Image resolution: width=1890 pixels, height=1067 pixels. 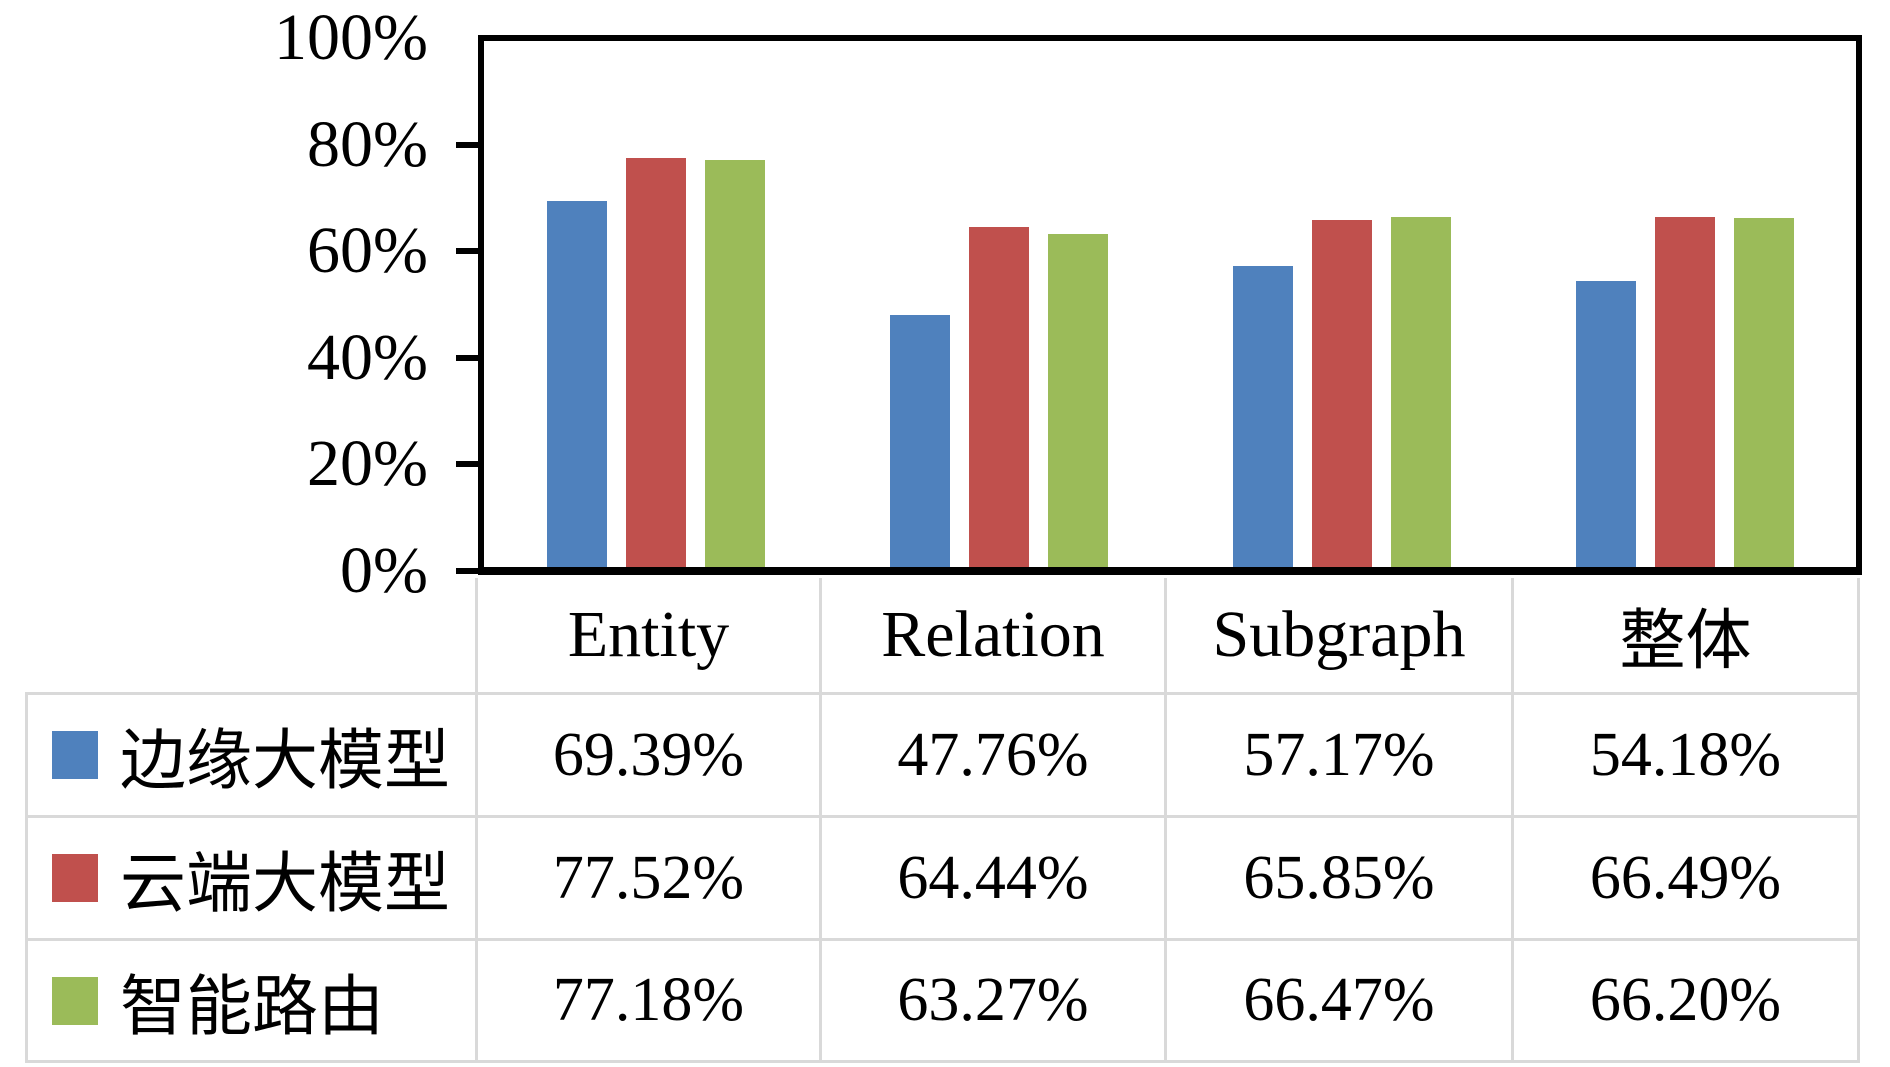 I want to click on legend-series-name: 边缘大模型, so click(x=285, y=761).